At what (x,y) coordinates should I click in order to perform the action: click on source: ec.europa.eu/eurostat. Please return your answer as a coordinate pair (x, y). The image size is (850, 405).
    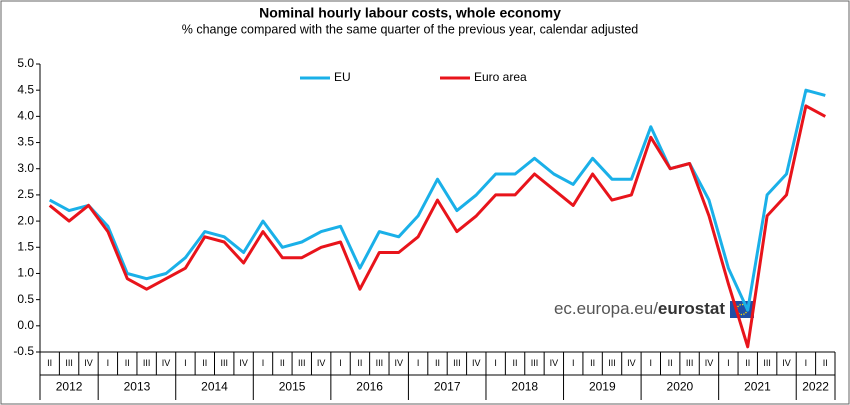
    Looking at the image, I should click on (639, 308).